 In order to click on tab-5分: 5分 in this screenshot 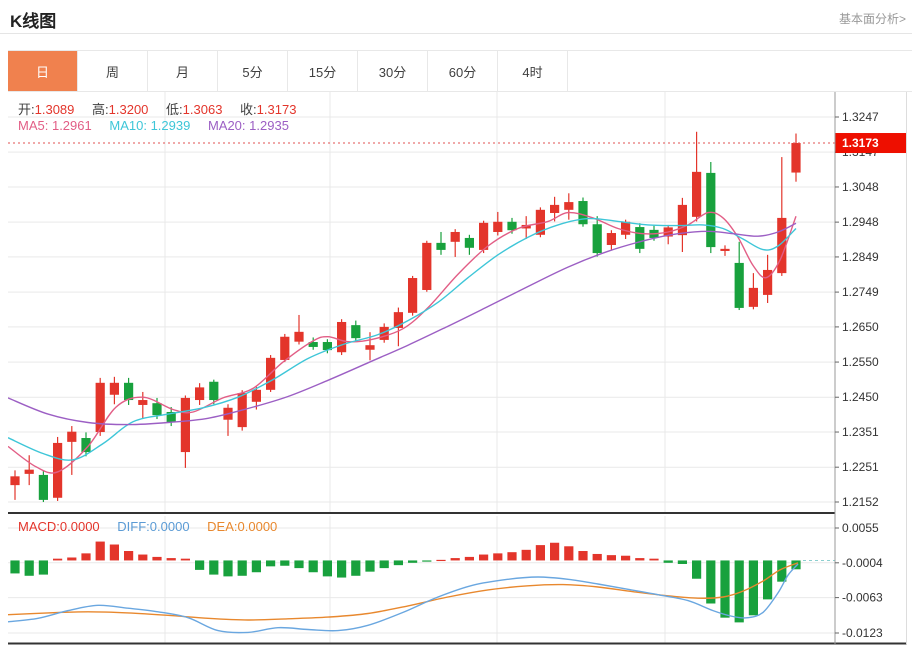, I will do `click(253, 71)`.